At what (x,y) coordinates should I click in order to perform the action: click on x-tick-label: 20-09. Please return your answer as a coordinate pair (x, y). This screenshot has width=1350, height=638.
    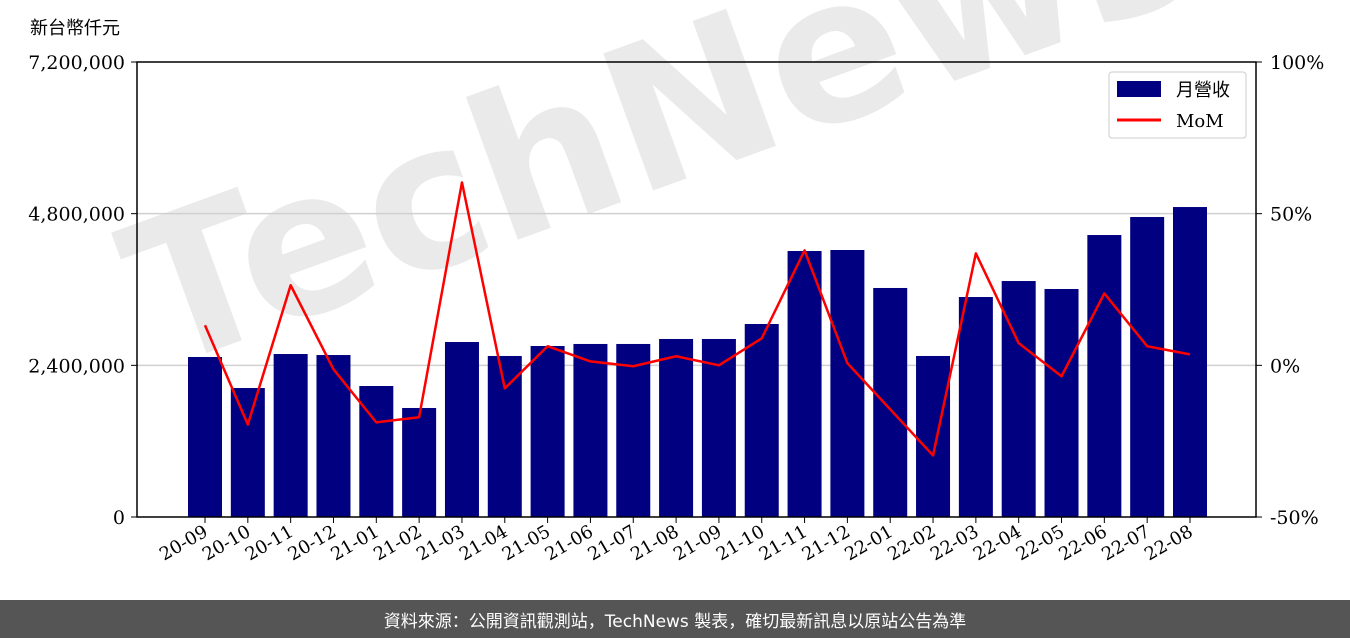
    Looking at the image, I should click on (183, 543).